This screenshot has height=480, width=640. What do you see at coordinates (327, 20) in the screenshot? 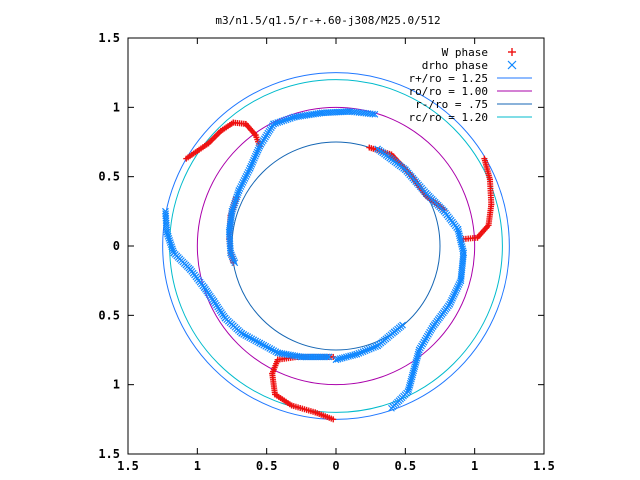
I see `chart-title: m3/n1.5/q1.5/r-+.60-j308/M25.0/512` at bounding box center [327, 20].